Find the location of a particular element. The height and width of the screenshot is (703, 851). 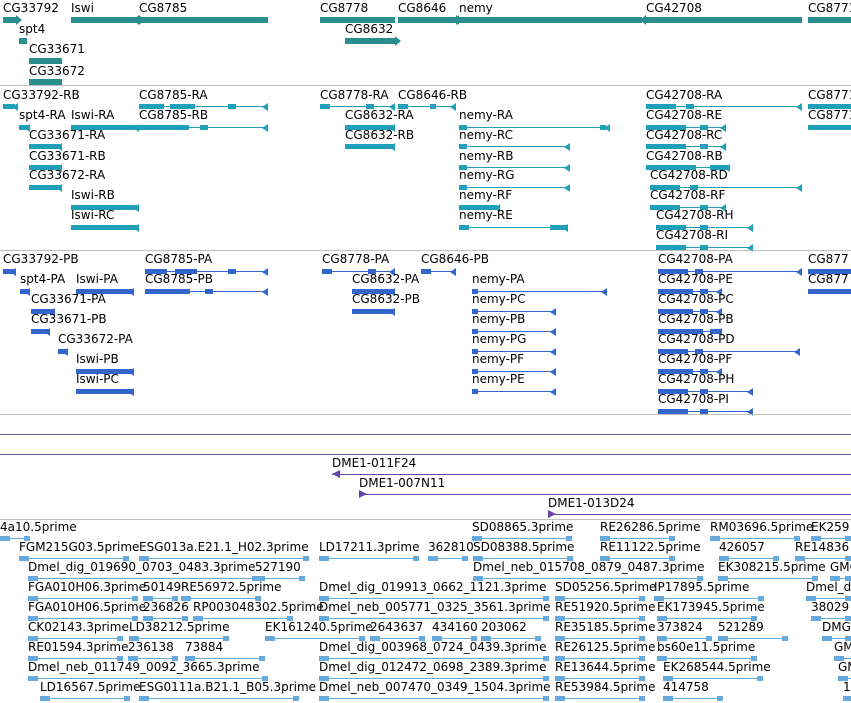

est-label: 236826 is located at coordinates (166, 607).